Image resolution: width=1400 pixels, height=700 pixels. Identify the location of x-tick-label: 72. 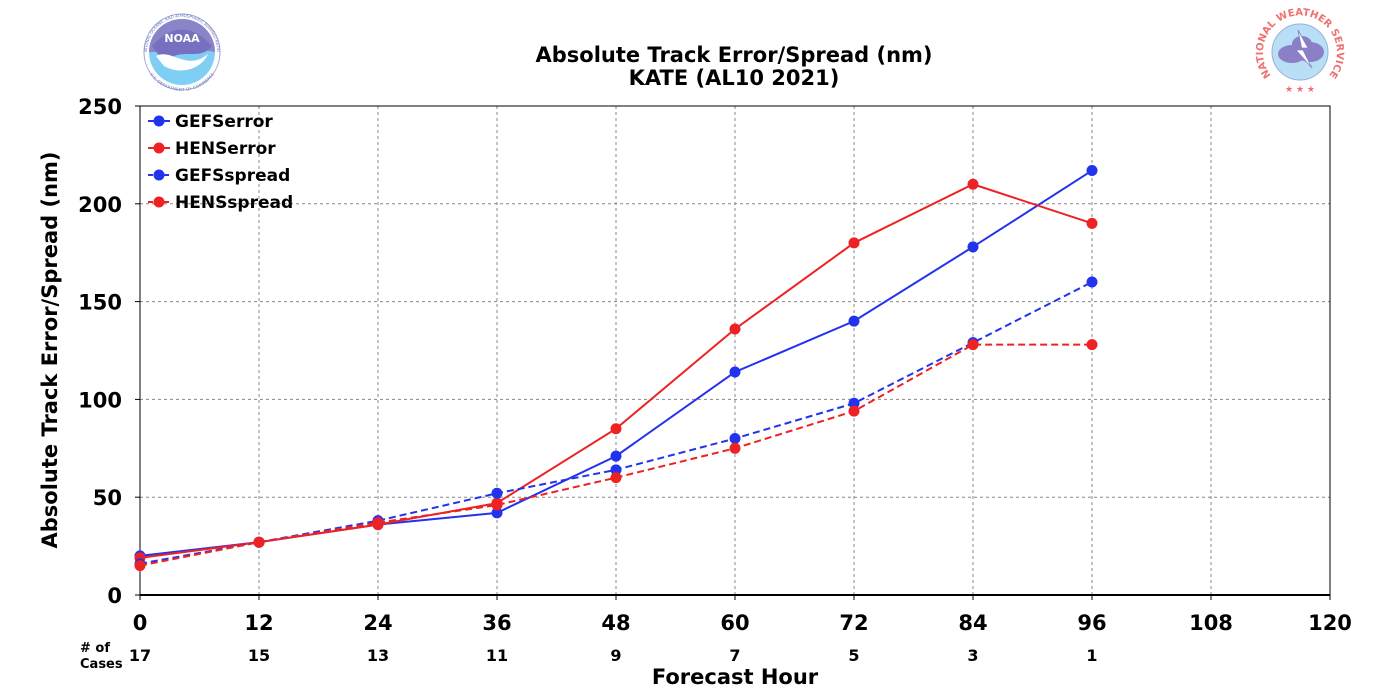
(853, 623).